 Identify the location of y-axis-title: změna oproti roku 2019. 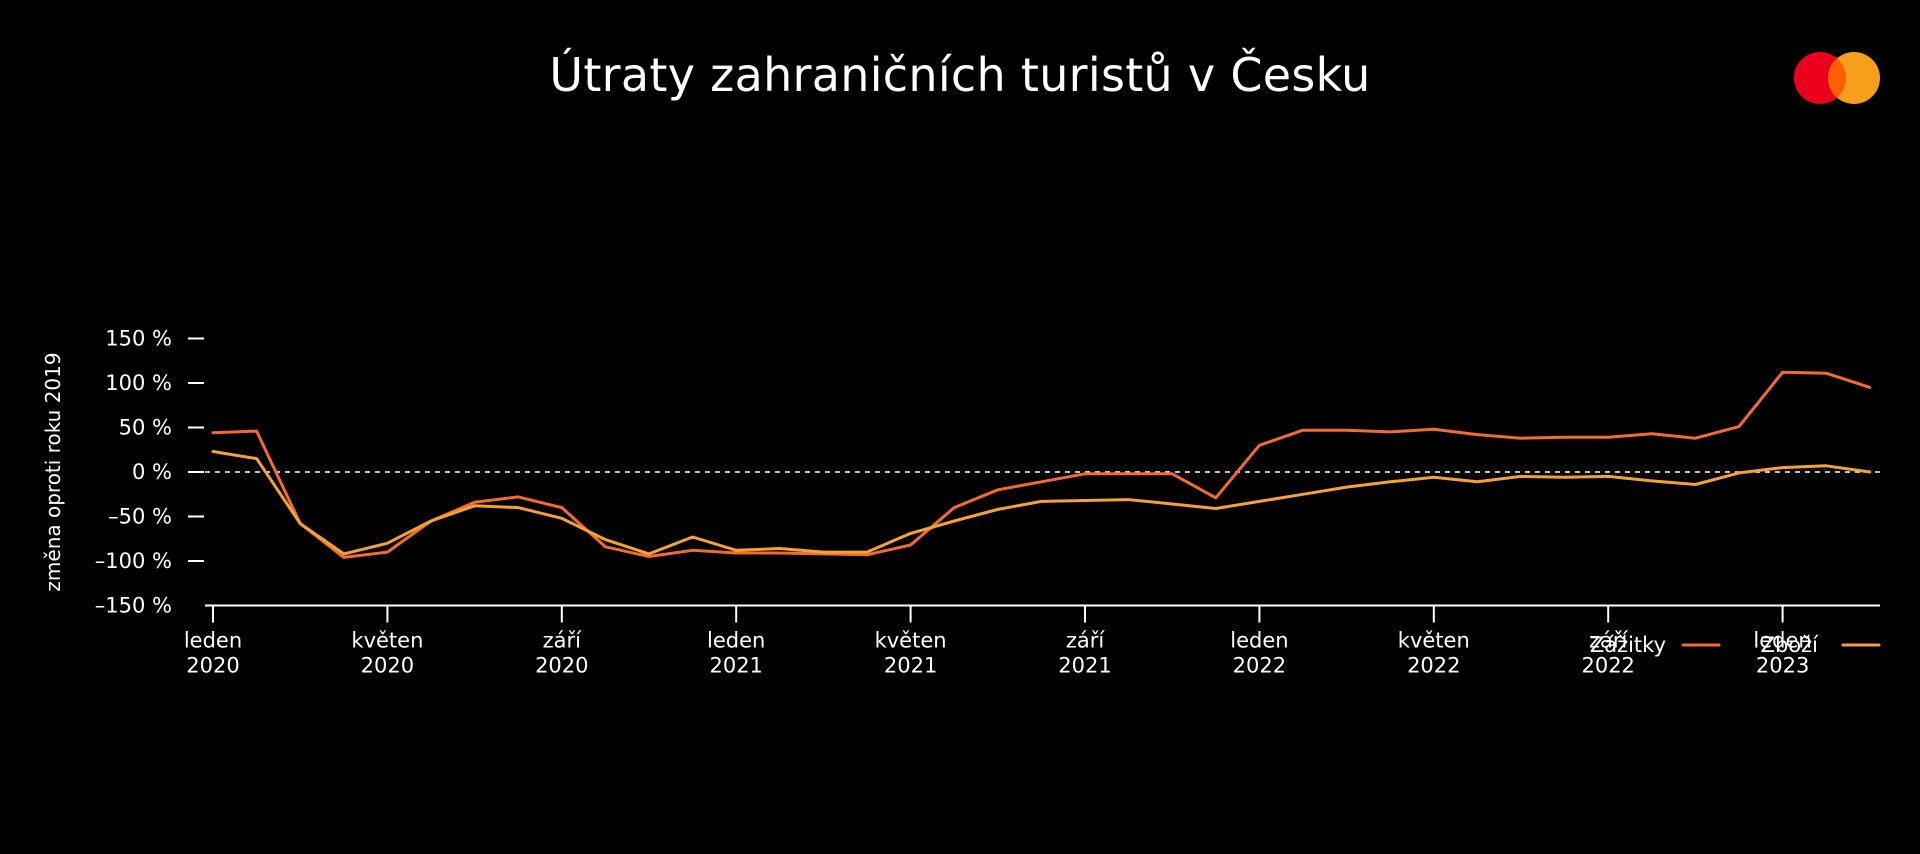
(53, 471).